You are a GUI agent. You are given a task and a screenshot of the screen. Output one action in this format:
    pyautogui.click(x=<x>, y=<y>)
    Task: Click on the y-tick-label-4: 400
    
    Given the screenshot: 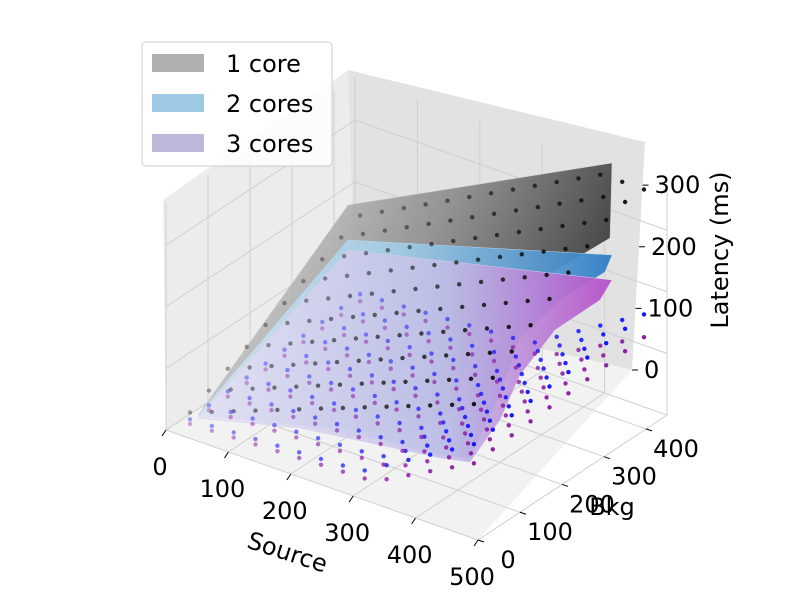 What is the action you would take?
    pyautogui.click(x=676, y=449)
    